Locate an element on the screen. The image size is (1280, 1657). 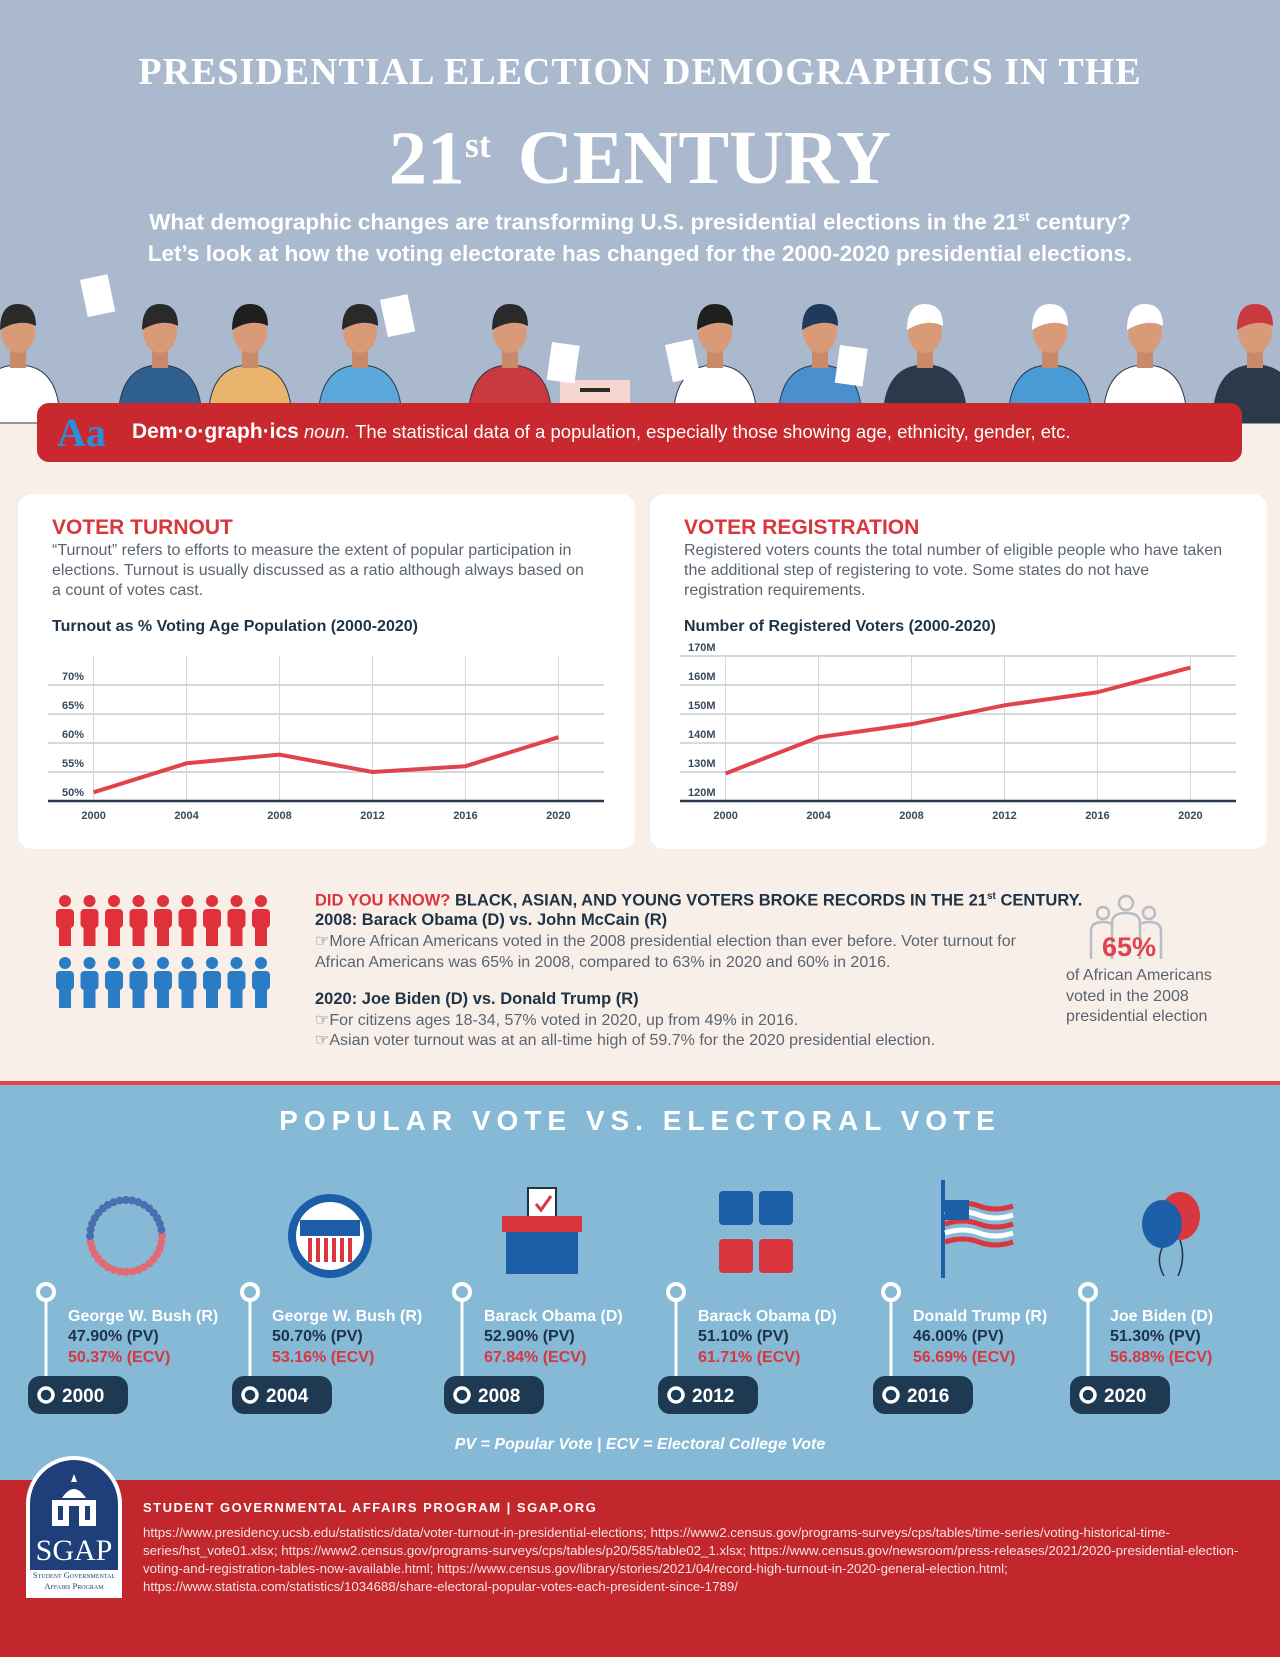
x-tick-label: 2000 is located at coordinates (93, 816).